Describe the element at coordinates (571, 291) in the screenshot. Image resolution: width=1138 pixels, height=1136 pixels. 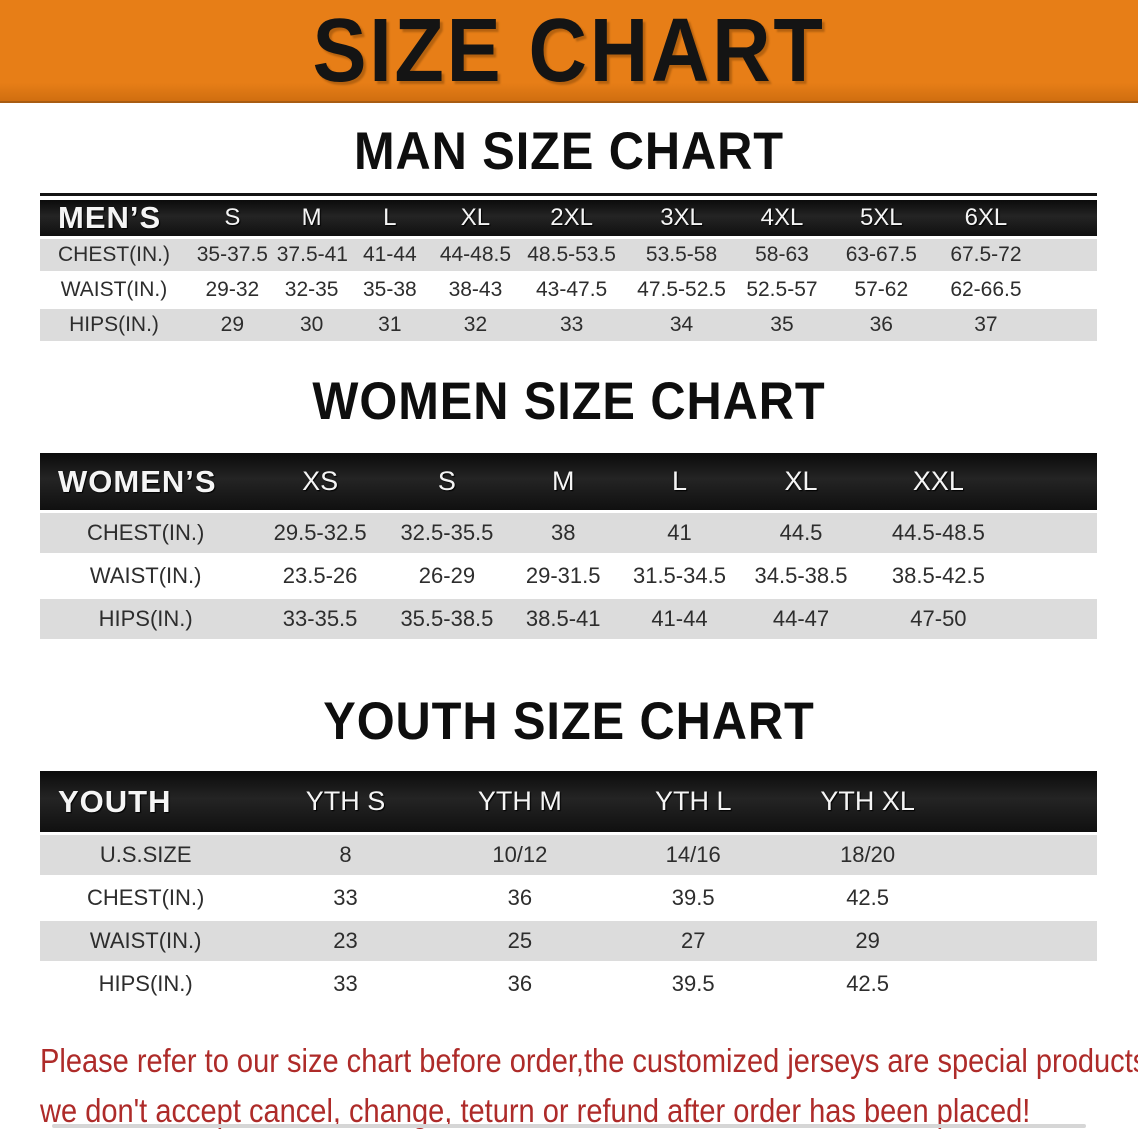
I see `size-cell: 43-47.5` at that location.